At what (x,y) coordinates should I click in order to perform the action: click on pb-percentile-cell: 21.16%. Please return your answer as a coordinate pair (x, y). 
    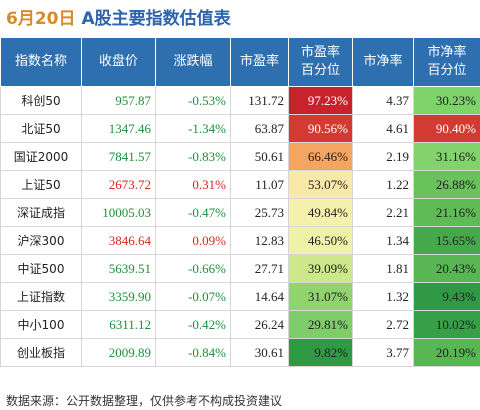
    Looking at the image, I should click on (446, 212).